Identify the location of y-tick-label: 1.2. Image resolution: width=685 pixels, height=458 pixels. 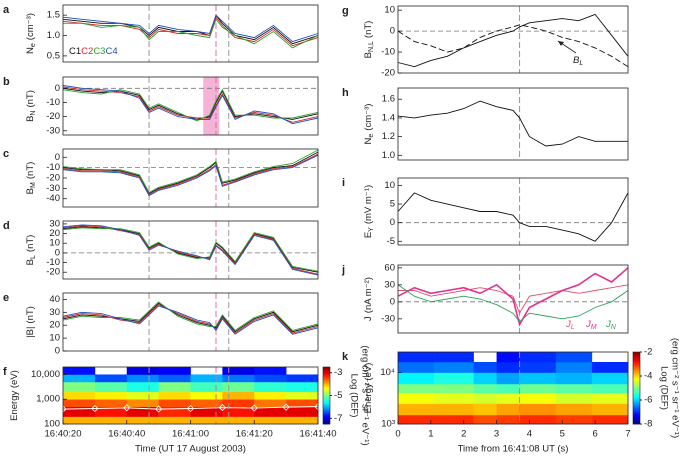
(388, 136).